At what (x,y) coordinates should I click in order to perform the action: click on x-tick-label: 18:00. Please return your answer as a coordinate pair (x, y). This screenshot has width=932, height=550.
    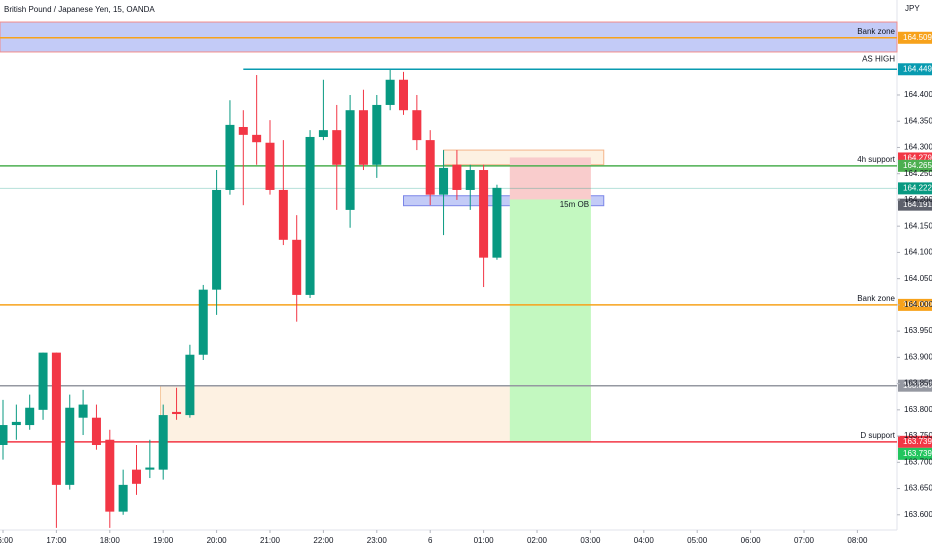
    Looking at the image, I should click on (110, 540).